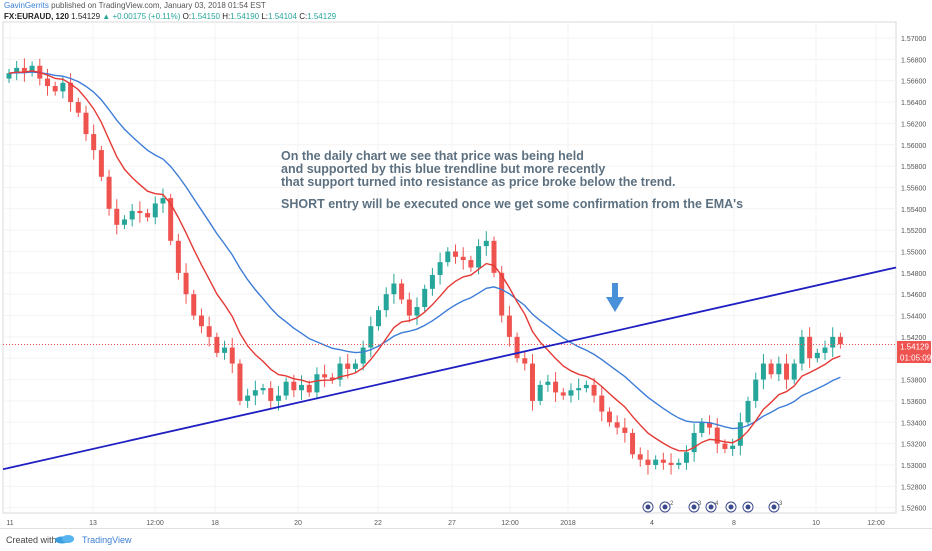 This screenshot has width=932, height=551. What do you see at coordinates (913, 188) in the screenshot?
I see `y-tick-label: 1.55600` at bounding box center [913, 188].